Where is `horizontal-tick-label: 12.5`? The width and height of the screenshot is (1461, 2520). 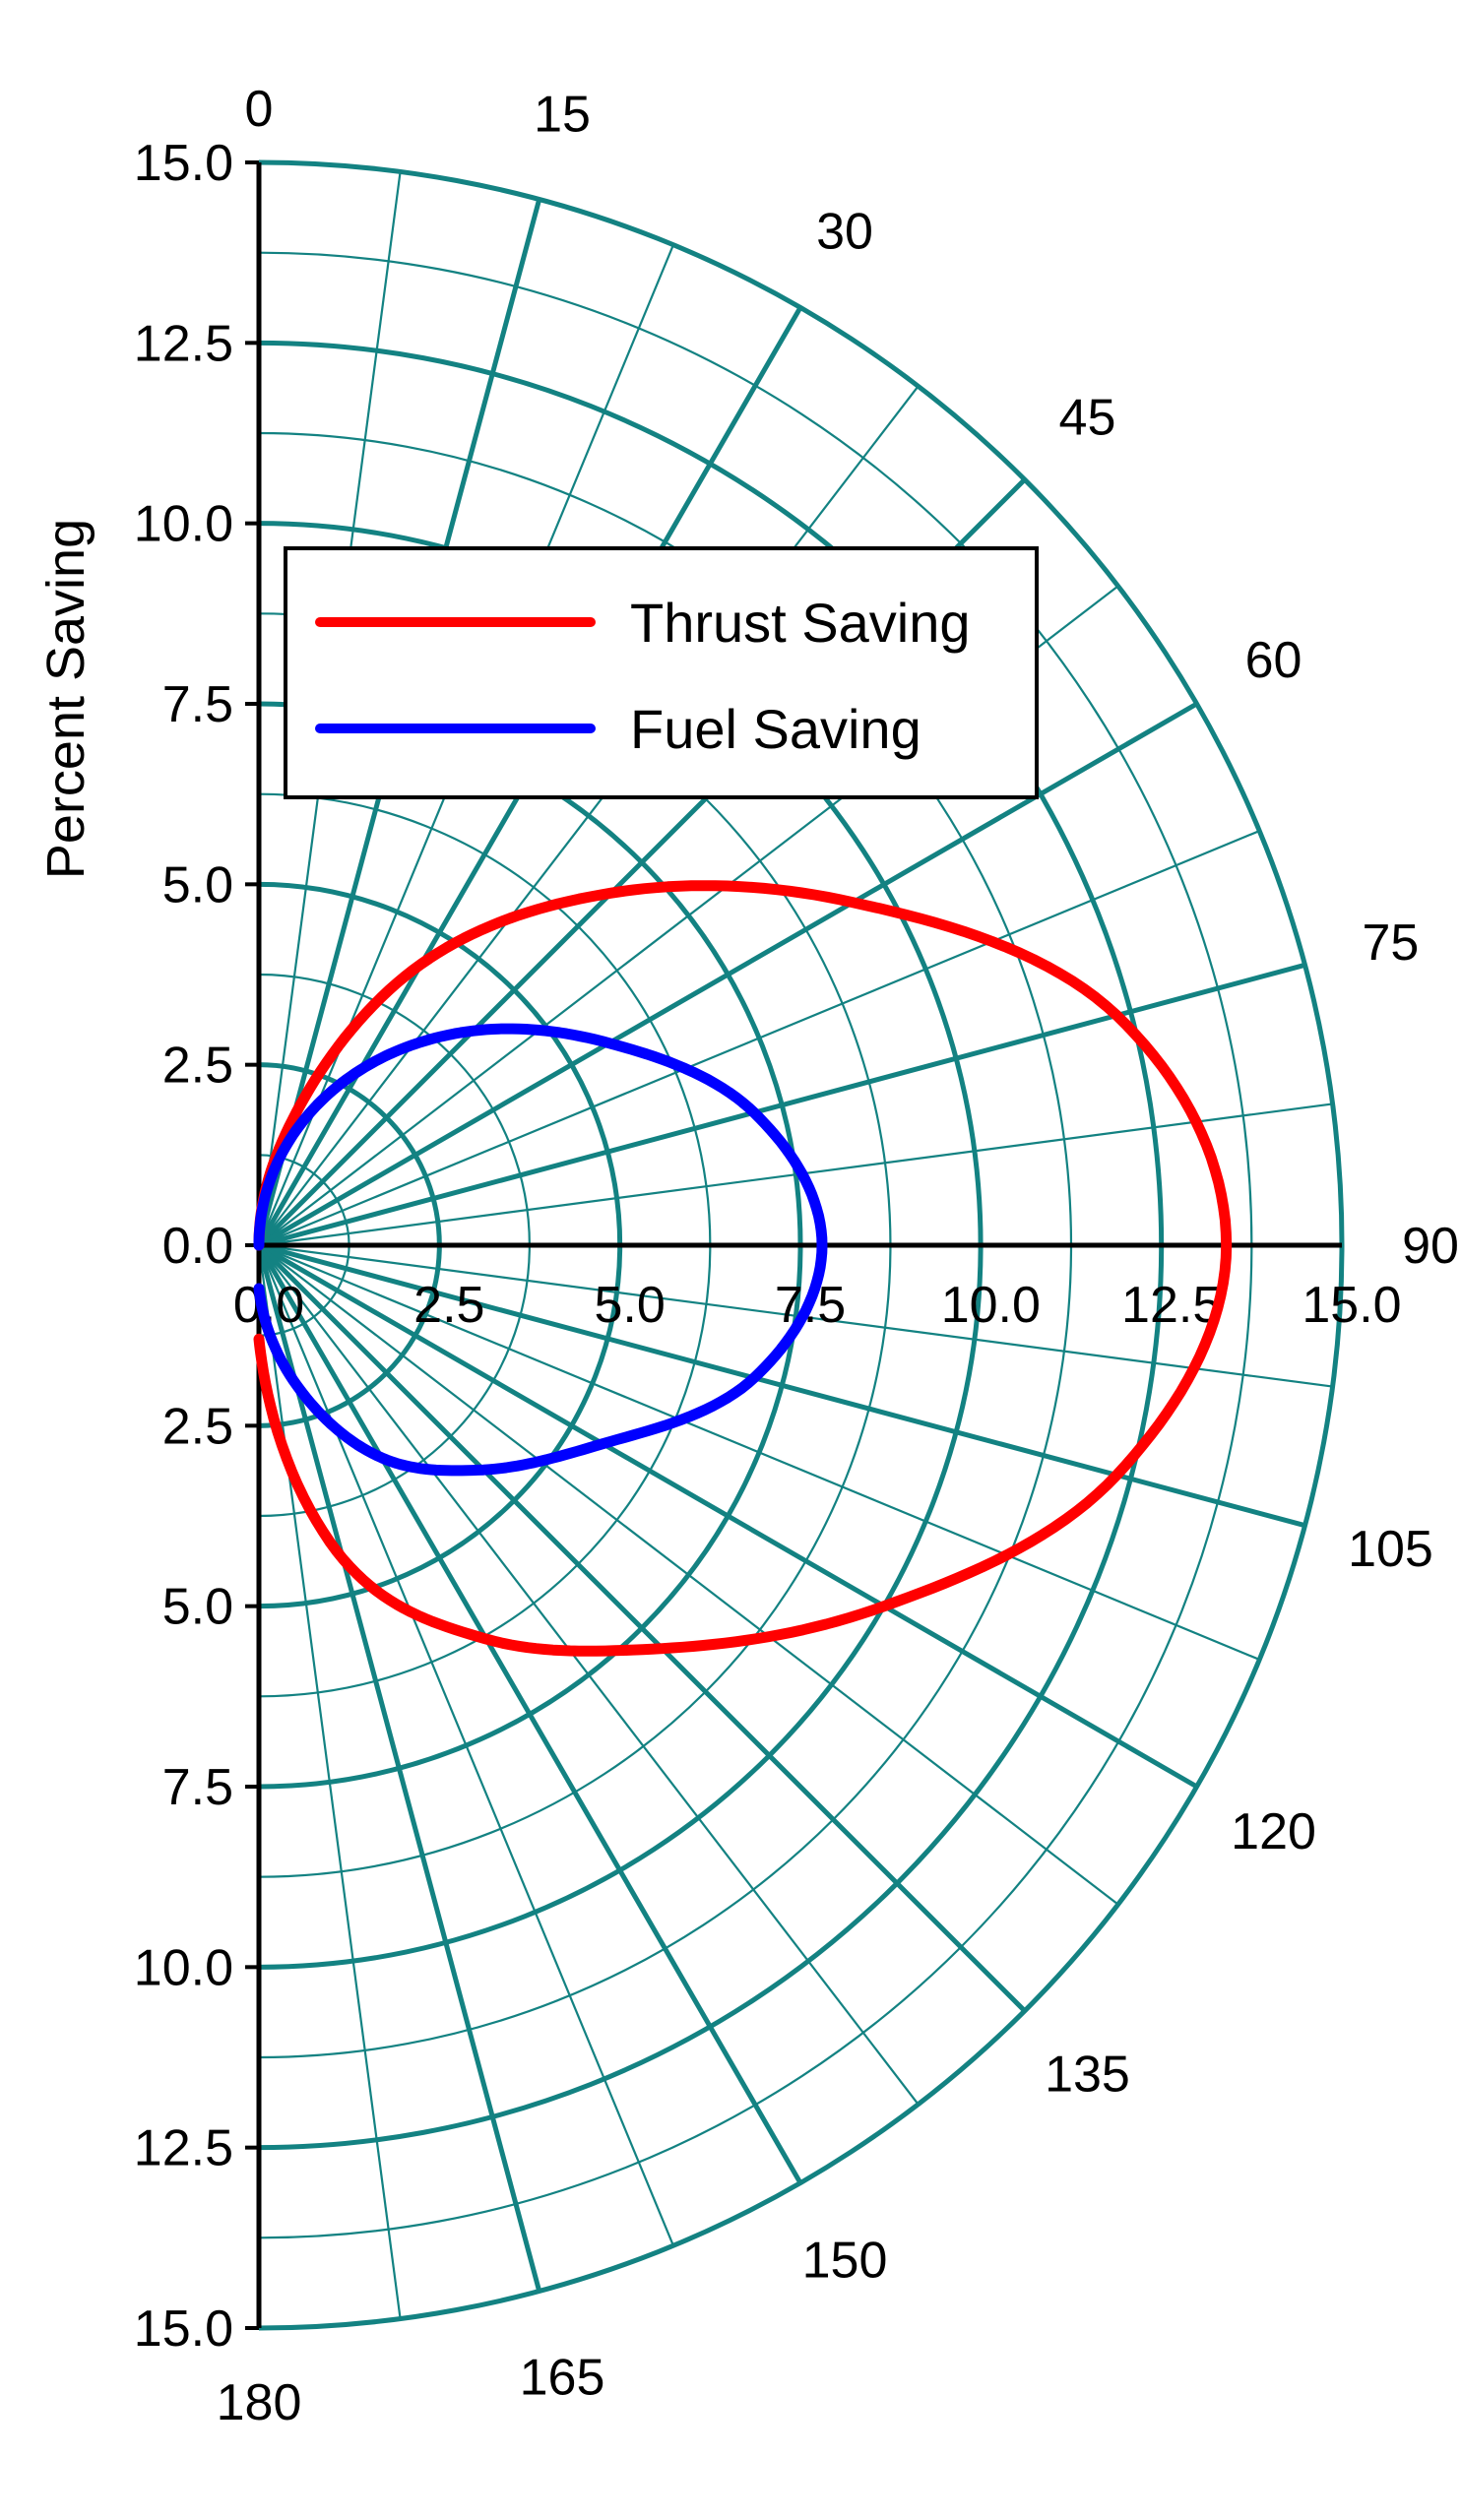 horizontal-tick-label: 12.5 is located at coordinates (1171, 1305).